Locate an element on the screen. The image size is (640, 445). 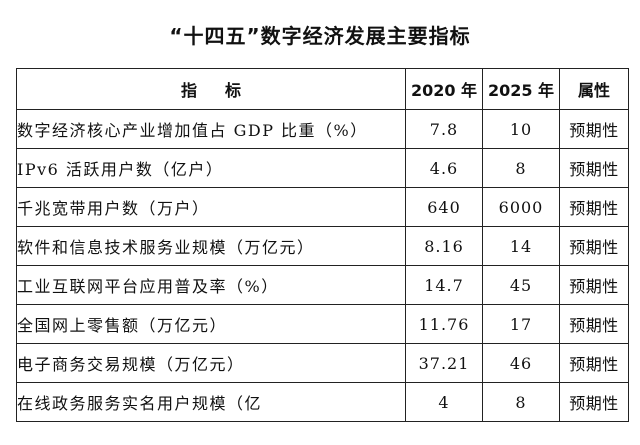
table-row: 全国网上零售额（万亿元） 11.76 17 预期性 is located at coordinates (322, 324).